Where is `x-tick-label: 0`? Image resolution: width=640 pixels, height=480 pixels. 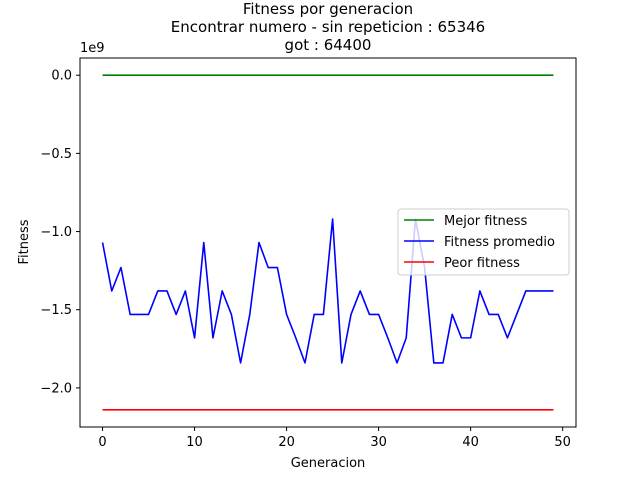
x-tick-label: 0 is located at coordinates (102, 442).